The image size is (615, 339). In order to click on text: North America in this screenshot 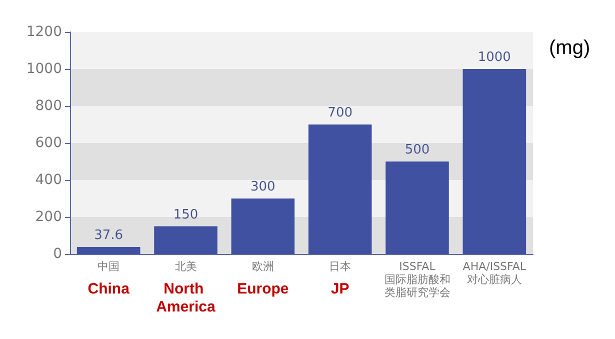, I will do `click(186, 298)`.